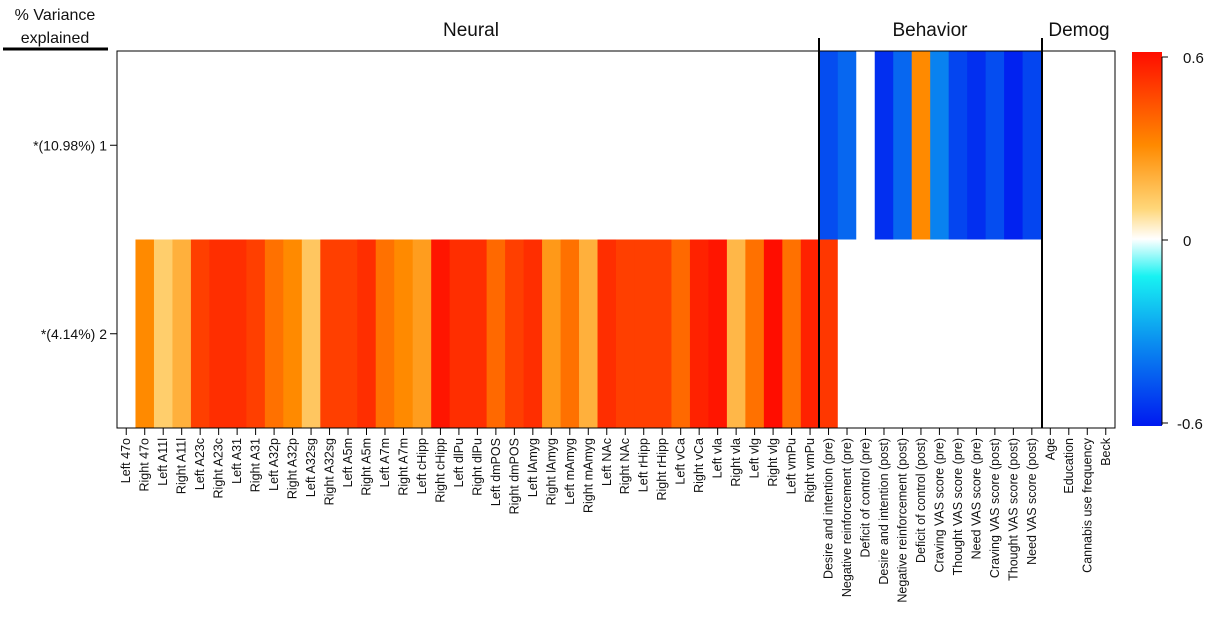 The image size is (1211, 642). I want to click on column-label: Right A11l, so click(182, 466).